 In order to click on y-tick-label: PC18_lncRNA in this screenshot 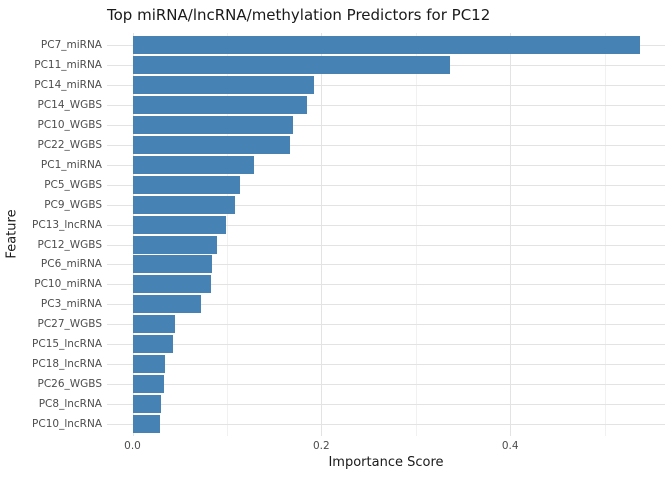, I will do `click(67, 364)`.